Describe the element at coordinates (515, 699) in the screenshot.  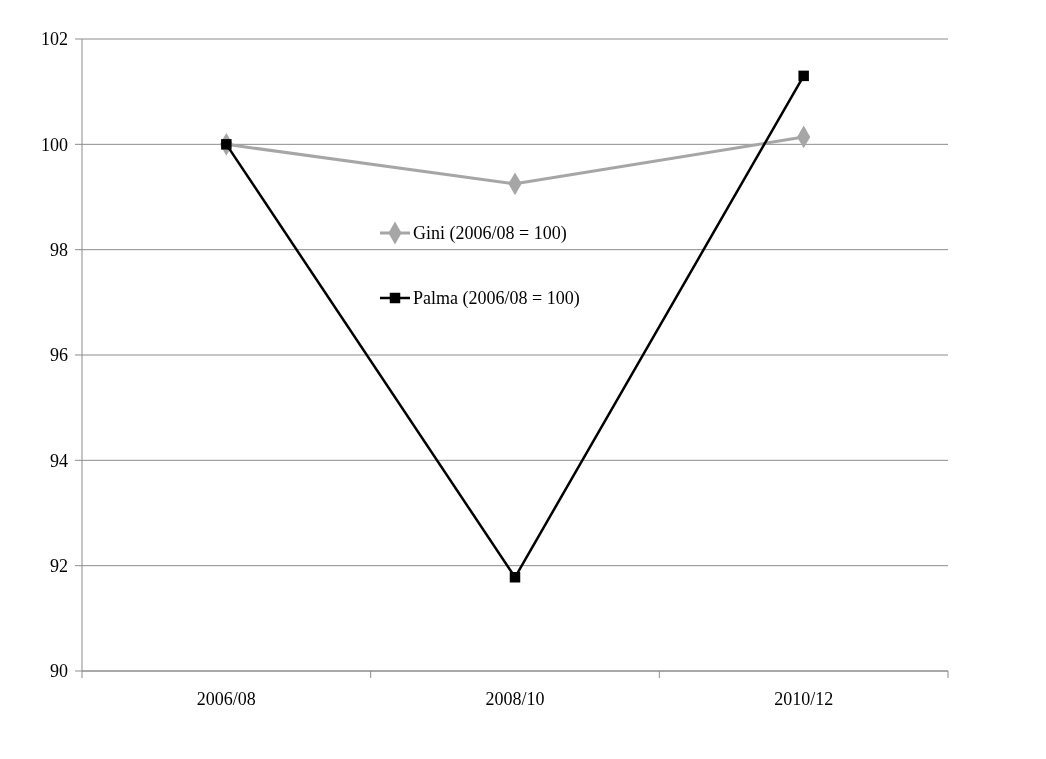
I see `x-tick-label: 2008/10` at that location.